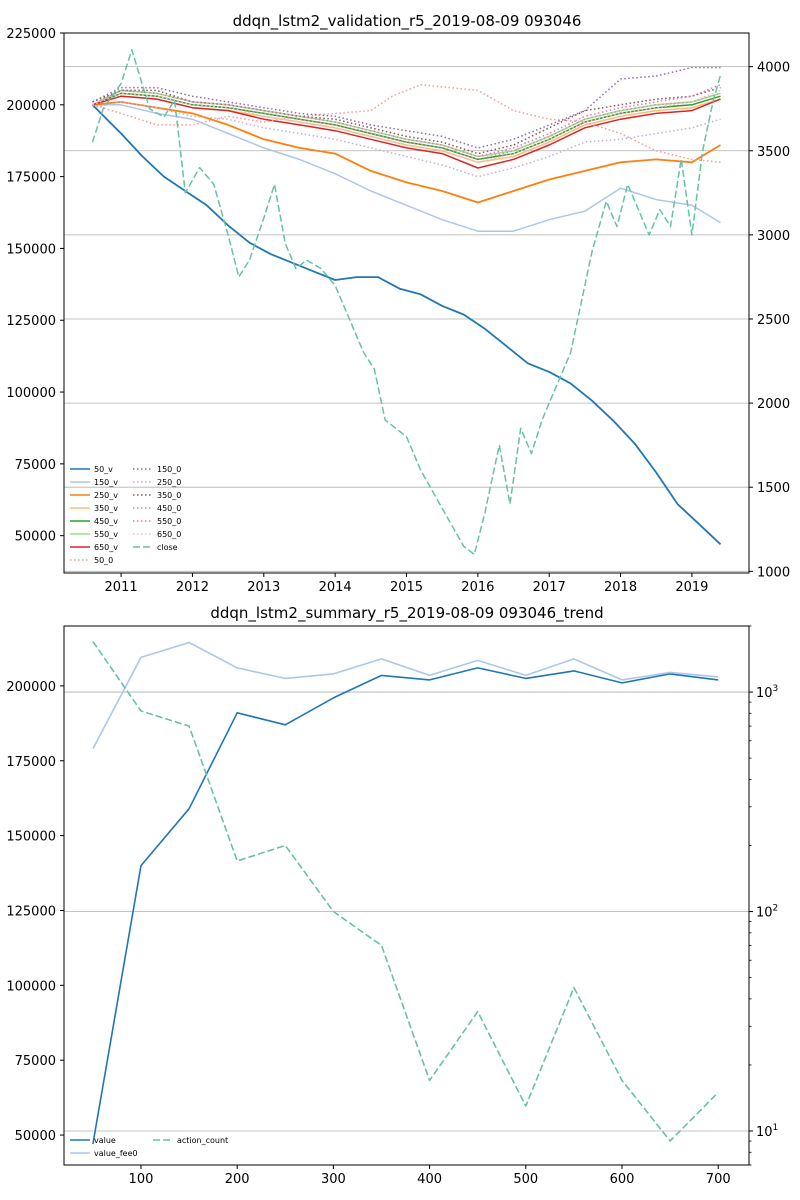  Describe the element at coordinates (106, 508) in the screenshot. I see `legend-label-350-v: 350_v` at that location.